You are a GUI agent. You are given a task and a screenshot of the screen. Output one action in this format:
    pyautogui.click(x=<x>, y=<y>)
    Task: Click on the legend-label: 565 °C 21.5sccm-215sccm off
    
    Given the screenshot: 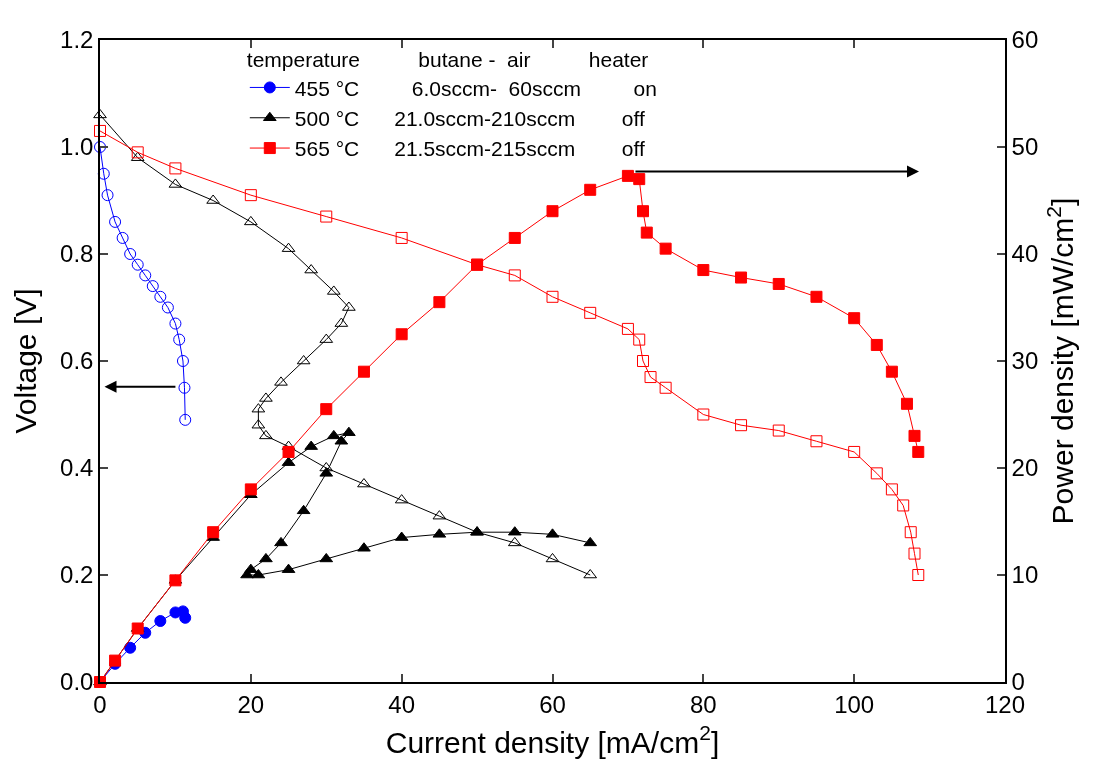 What is the action you would take?
    pyautogui.click(x=469, y=149)
    